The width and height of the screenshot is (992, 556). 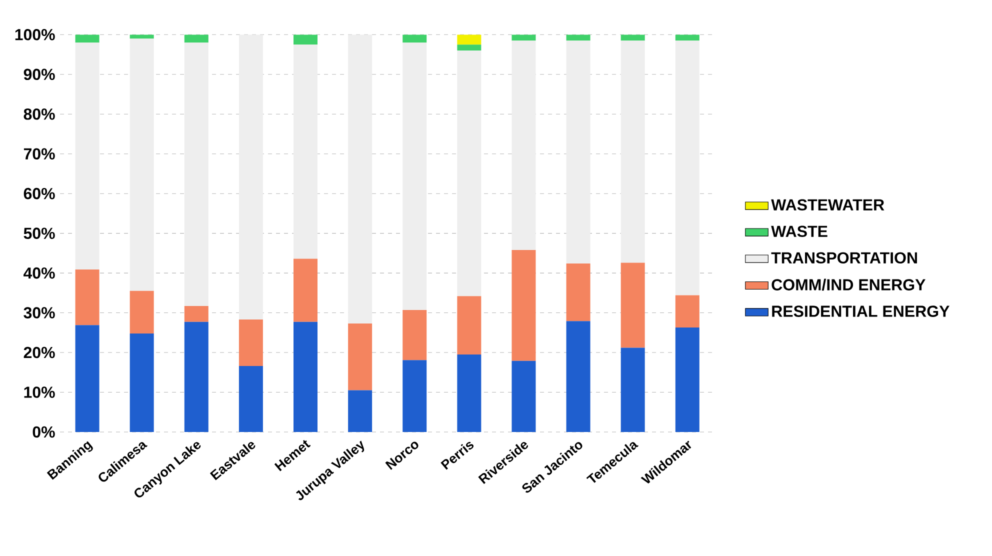 What do you see at coordinates (39, 273) in the screenshot?
I see `y-tick-label: 40%` at bounding box center [39, 273].